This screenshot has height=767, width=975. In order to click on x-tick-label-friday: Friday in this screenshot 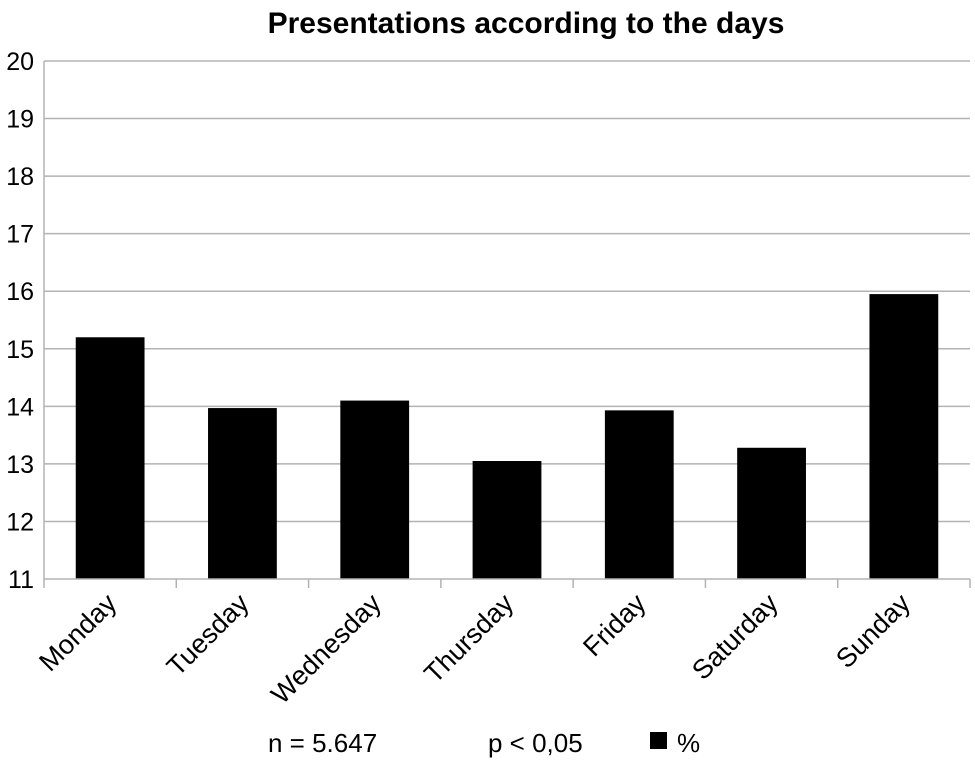, I will do `click(614, 625)`.